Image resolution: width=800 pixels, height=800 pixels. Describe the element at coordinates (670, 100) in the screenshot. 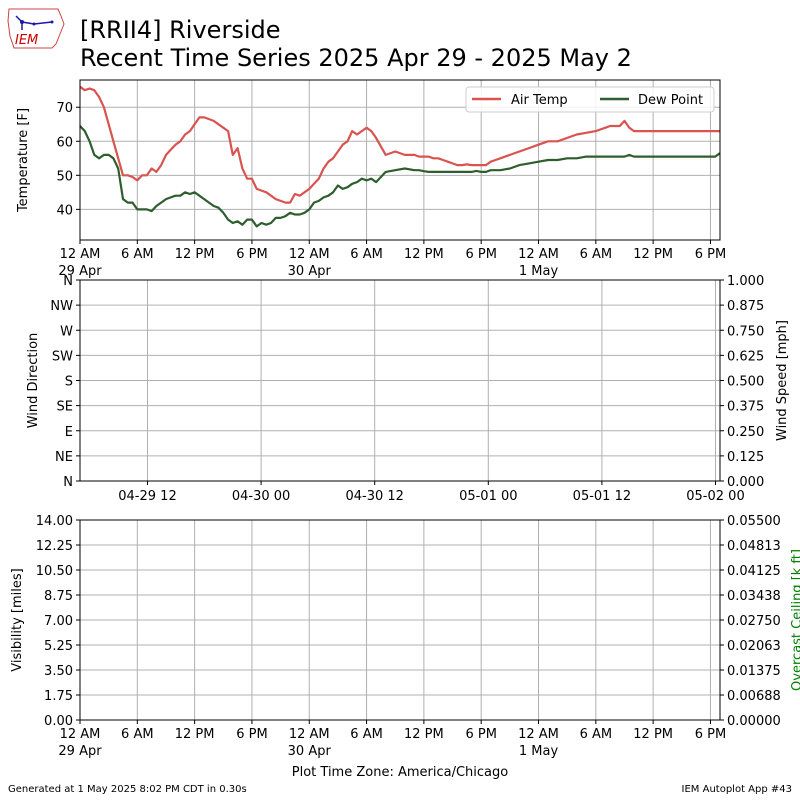

I see `legend-dew-point-label: Dew Point` at that location.